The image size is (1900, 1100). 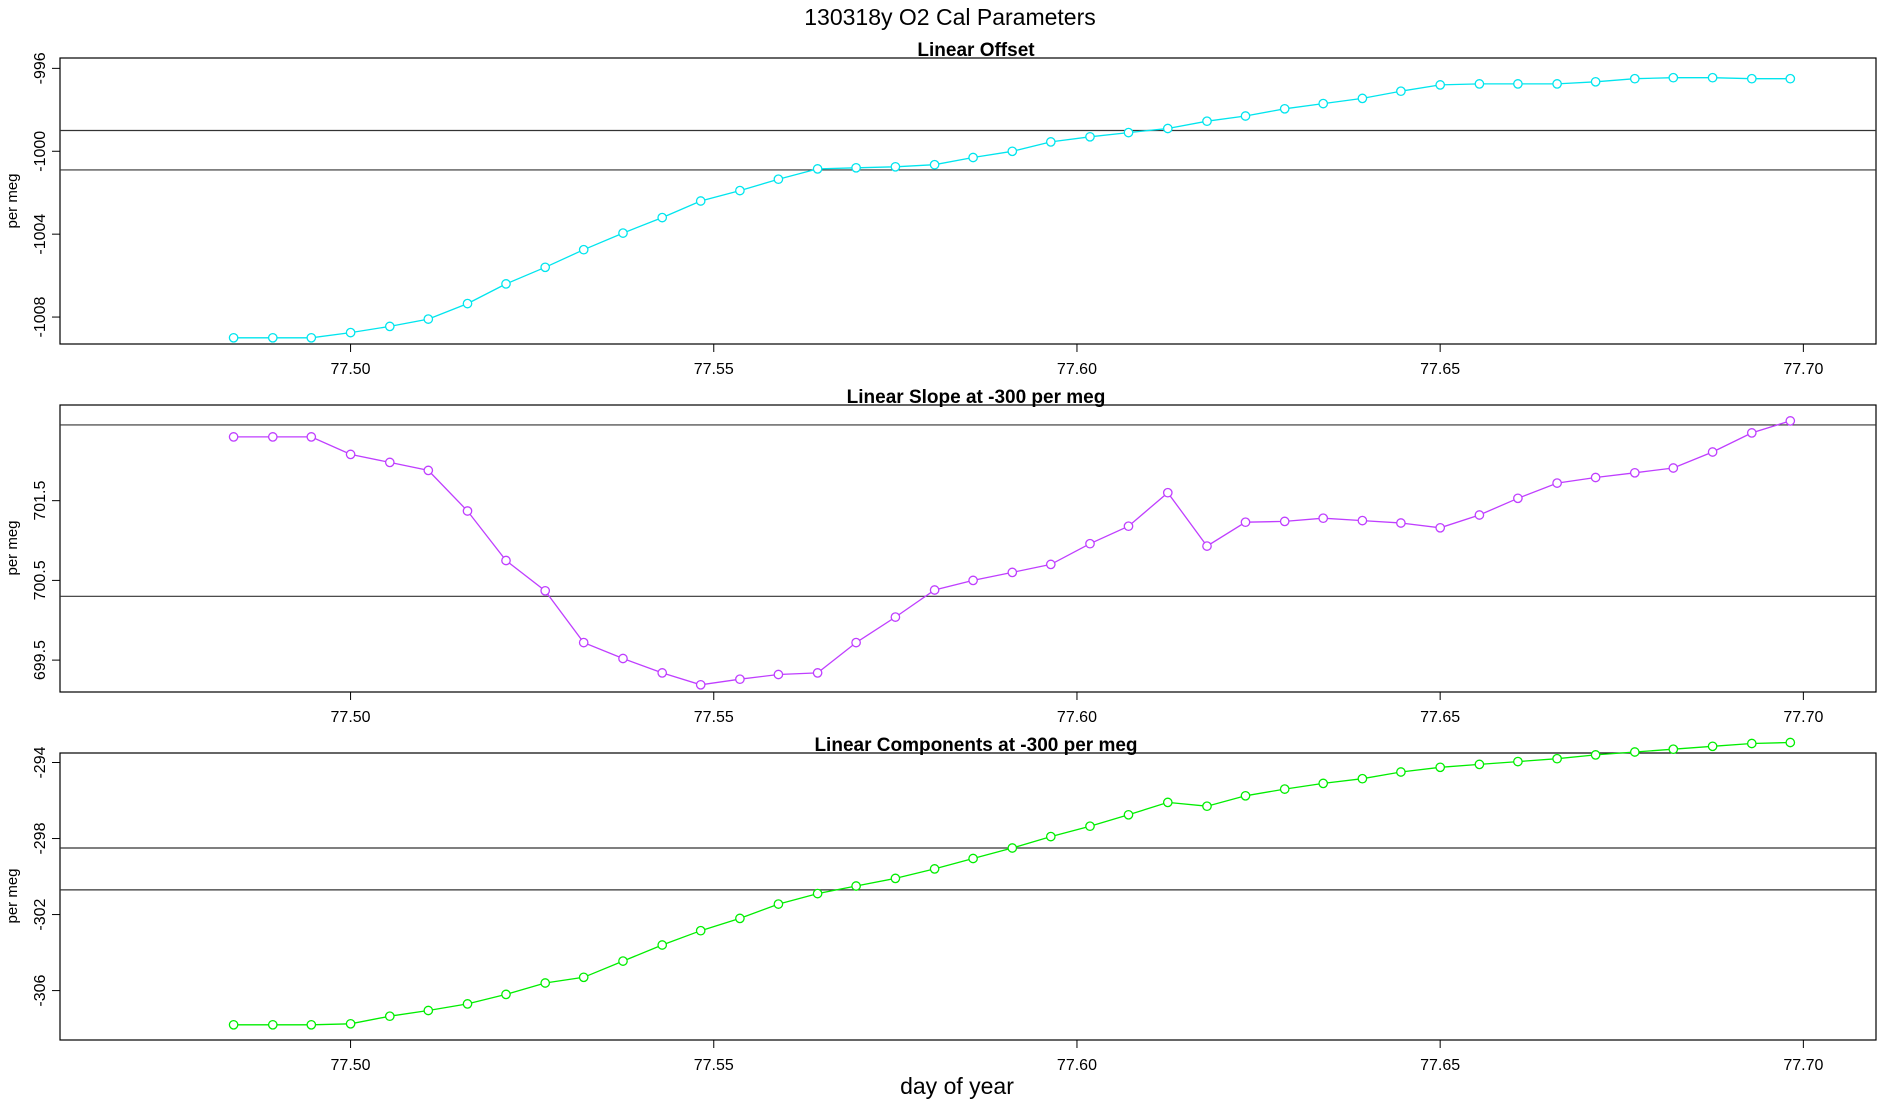 I want to click on y-tick-label: -302, so click(x=40, y=914).